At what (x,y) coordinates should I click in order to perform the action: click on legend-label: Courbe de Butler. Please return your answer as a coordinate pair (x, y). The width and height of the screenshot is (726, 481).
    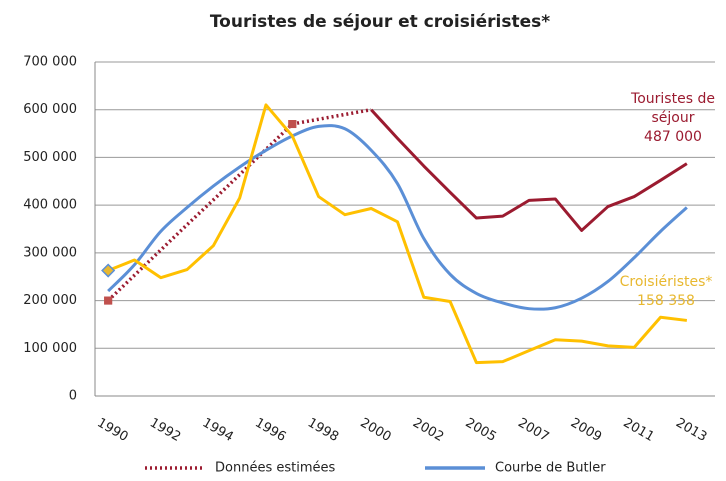
    Looking at the image, I should click on (550, 468).